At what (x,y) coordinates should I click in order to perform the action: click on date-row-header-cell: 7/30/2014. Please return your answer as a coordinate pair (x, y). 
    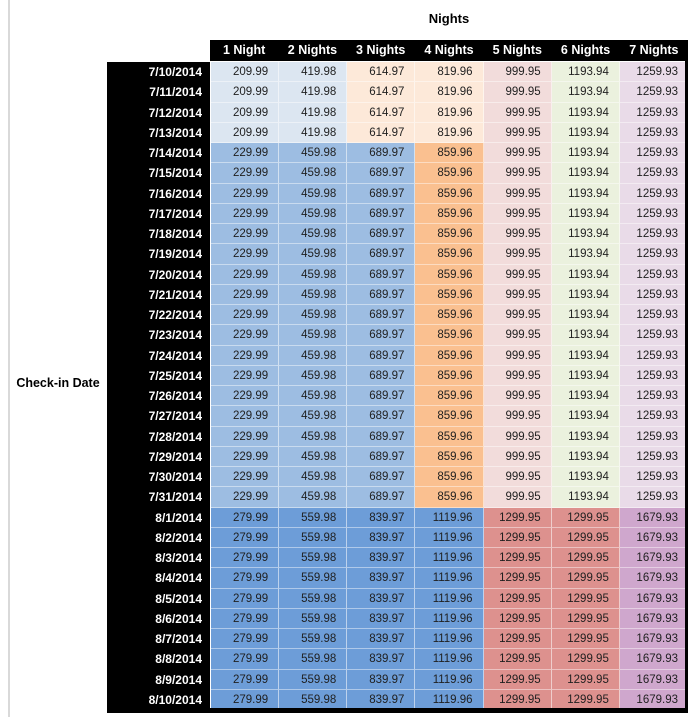
    Looking at the image, I should click on (175, 477).